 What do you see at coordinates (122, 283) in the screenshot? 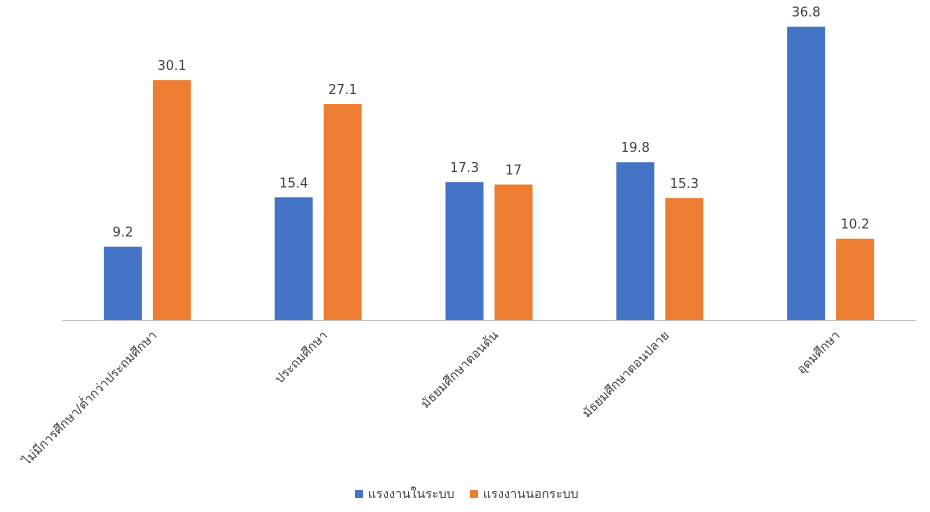
I see `bar-series1-cat1` at bounding box center [122, 283].